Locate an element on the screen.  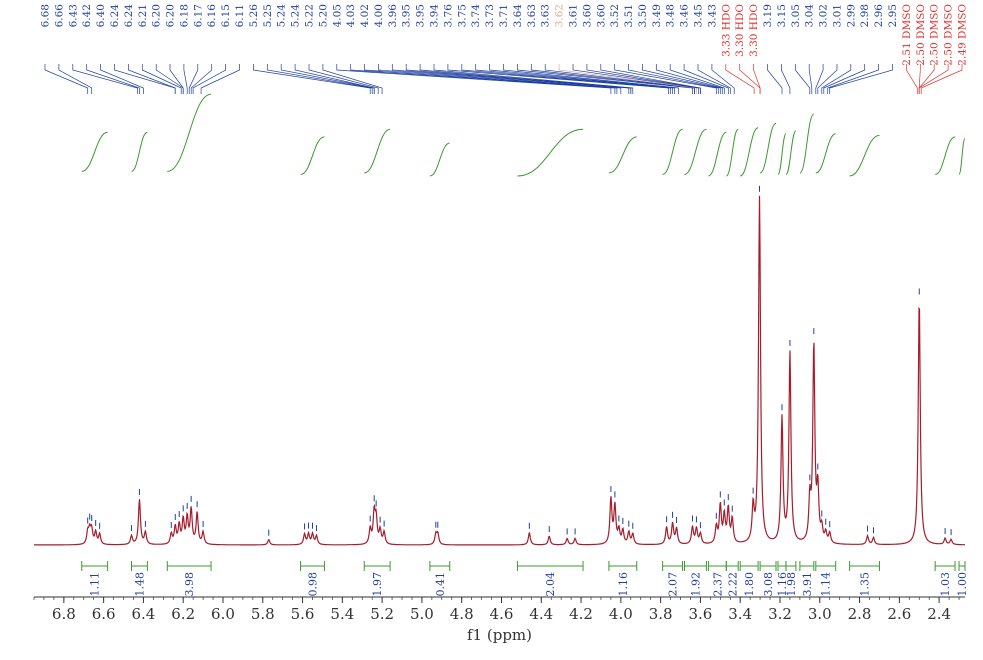
peak-label: 3.49 is located at coordinates (657, 15).